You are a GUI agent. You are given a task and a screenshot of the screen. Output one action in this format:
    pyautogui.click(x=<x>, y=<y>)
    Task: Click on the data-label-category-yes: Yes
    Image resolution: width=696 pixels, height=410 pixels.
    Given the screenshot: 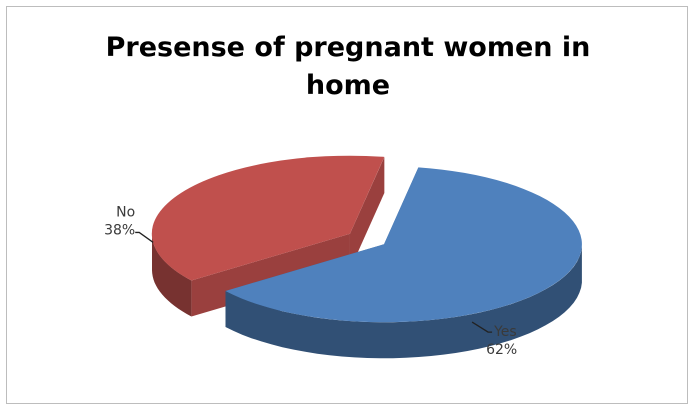 What is the action you would take?
    pyautogui.click(x=505, y=332)
    